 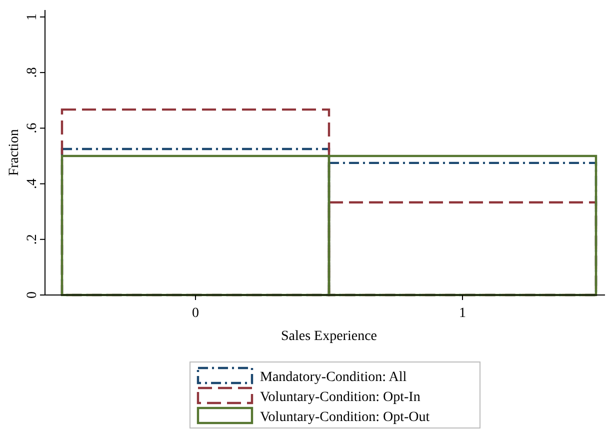 What do you see at coordinates (32, 239) in the screenshot?
I see `y-tick-label: .2` at bounding box center [32, 239].